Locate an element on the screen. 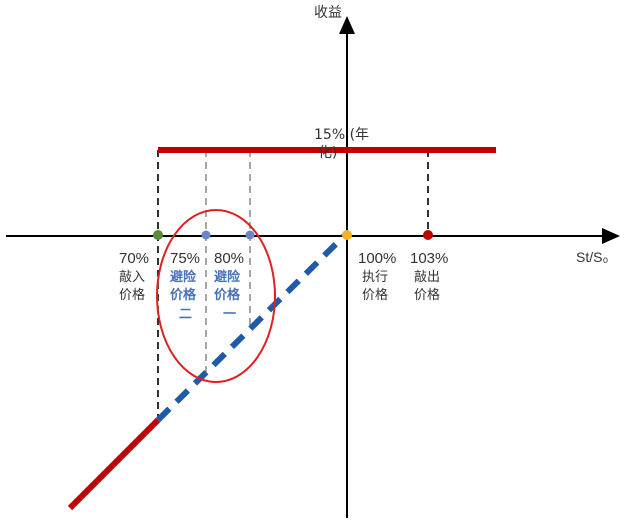  level-strike-text1: 执行 is located at coordinates (375, 277).